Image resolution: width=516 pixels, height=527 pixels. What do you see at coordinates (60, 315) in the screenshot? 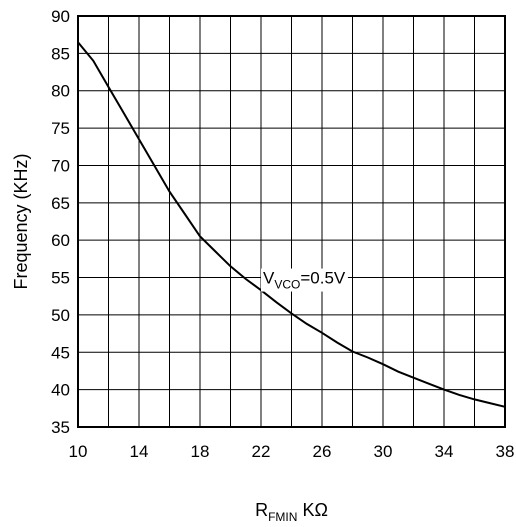
I see `y-tick-label: 50` at bounding box center [60, 315].